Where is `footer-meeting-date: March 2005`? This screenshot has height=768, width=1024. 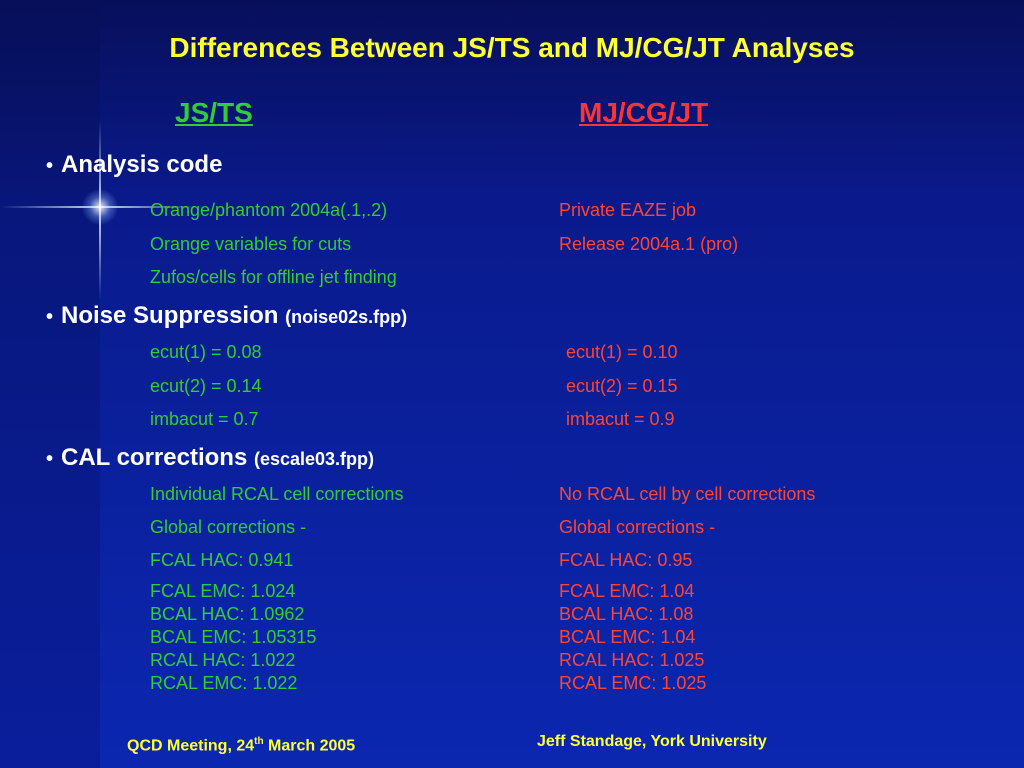
footer-meeting-date: March 2005 is located at coordinates (309, 746).